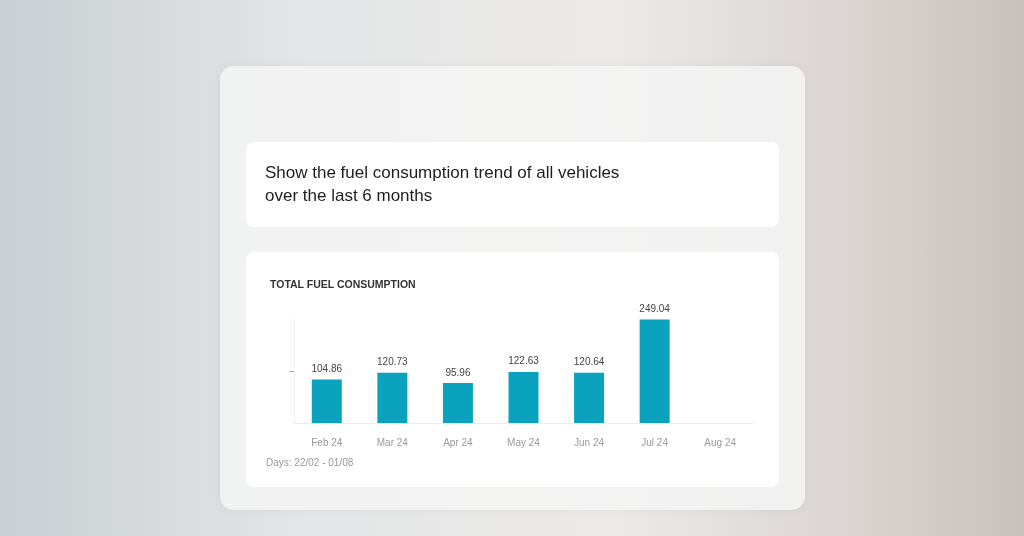 The image size is (1024, 536). What do you see at coordinates (310, 462) in the screenshot?
I see `text: Days: 22/02 - 01/08` at bounding box center [310, 462].